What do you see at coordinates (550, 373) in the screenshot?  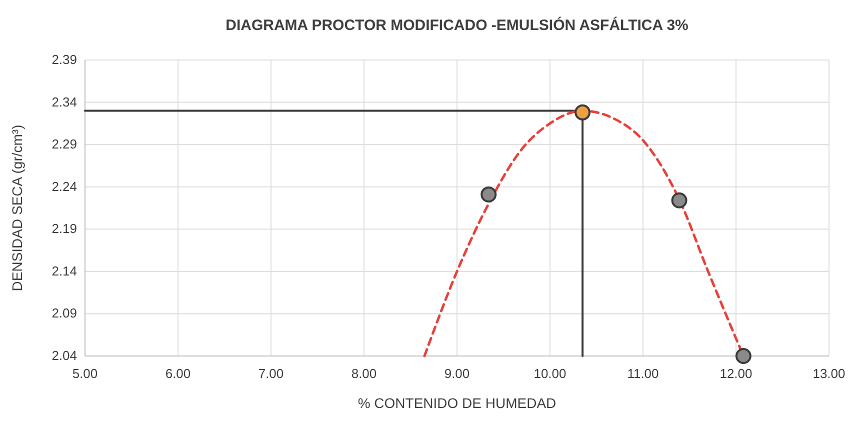 I see `x-tick-label: 10.00` at bounding box center [550, 373].